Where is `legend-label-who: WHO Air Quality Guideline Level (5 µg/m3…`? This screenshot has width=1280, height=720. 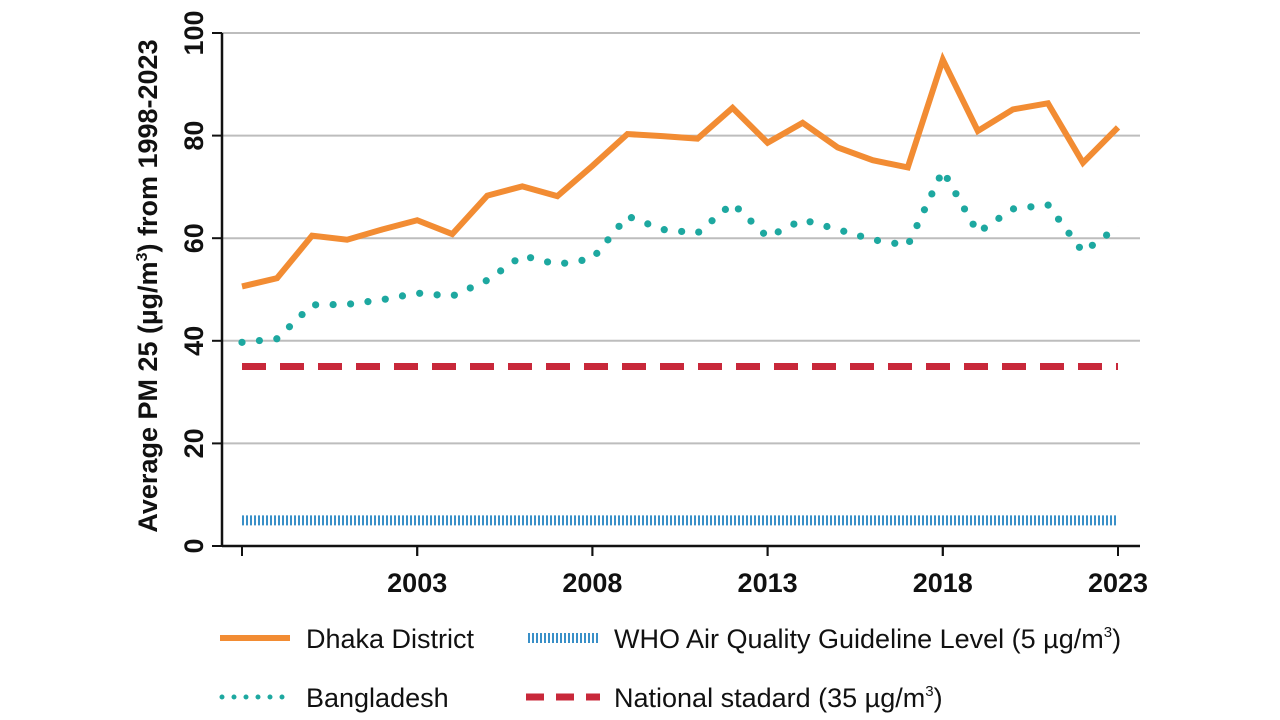
legend-label-who: WHO Air Quality Guideline Level (5 µg/m3… is located at coordinates (867, 639).